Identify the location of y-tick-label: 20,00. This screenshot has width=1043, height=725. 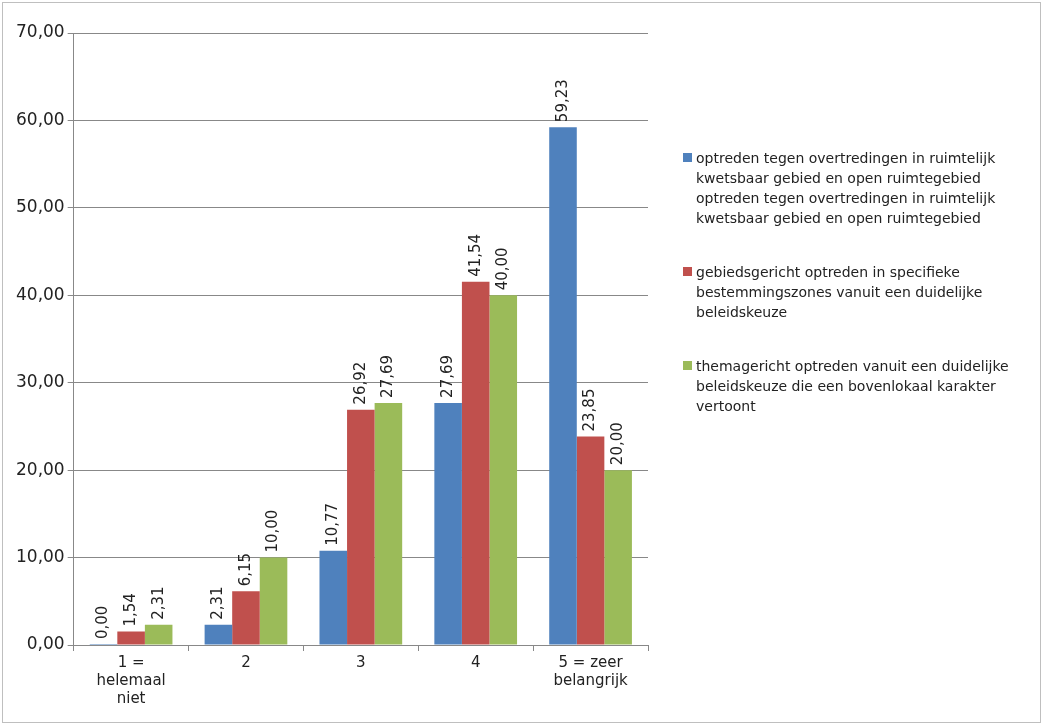
(40, 468).